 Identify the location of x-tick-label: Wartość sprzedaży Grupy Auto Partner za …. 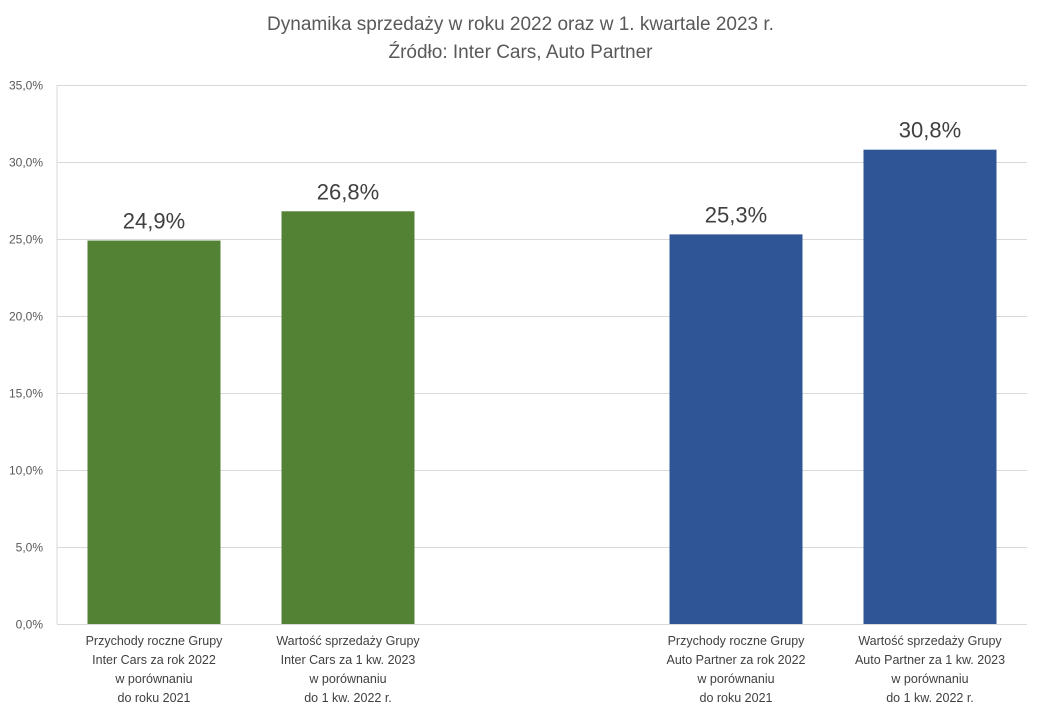
(930, 669).